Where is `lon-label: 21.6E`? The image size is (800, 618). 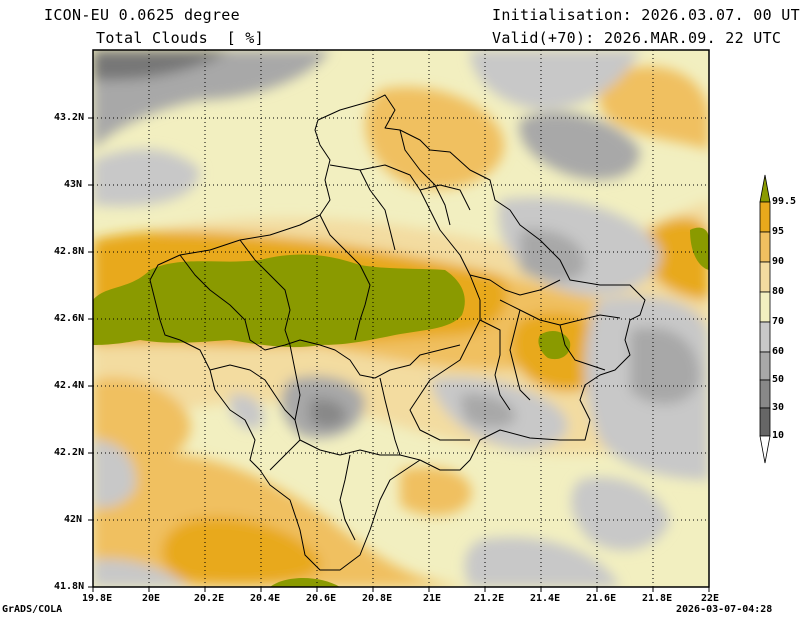 lon-label: 21.6E is located at coordinates (601, 598).